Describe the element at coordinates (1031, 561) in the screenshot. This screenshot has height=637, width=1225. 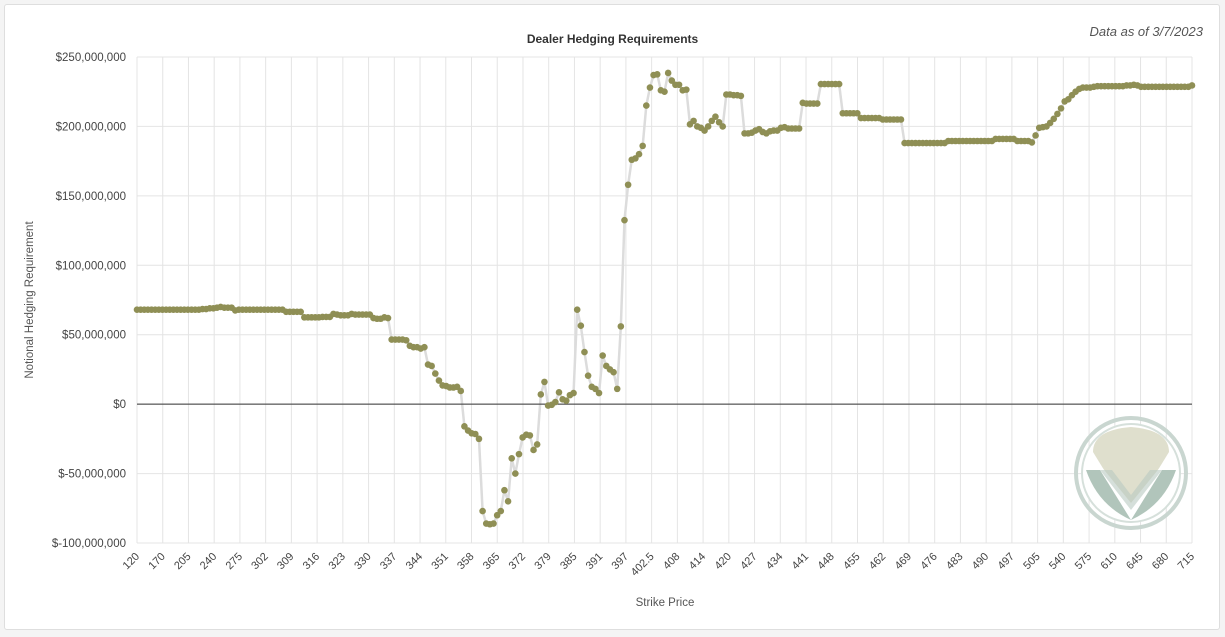
I see `x-tick-label: 505` at that location.